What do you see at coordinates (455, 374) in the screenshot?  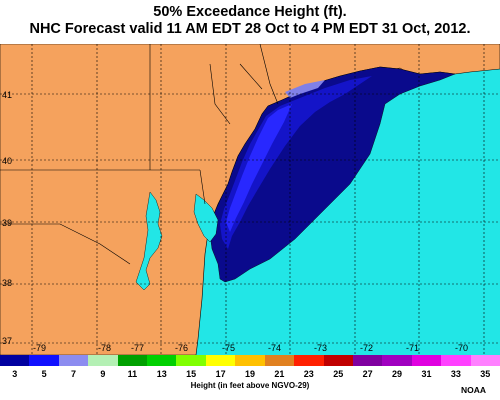 I see `legend-value: 33` at bounding box center [455, 374].